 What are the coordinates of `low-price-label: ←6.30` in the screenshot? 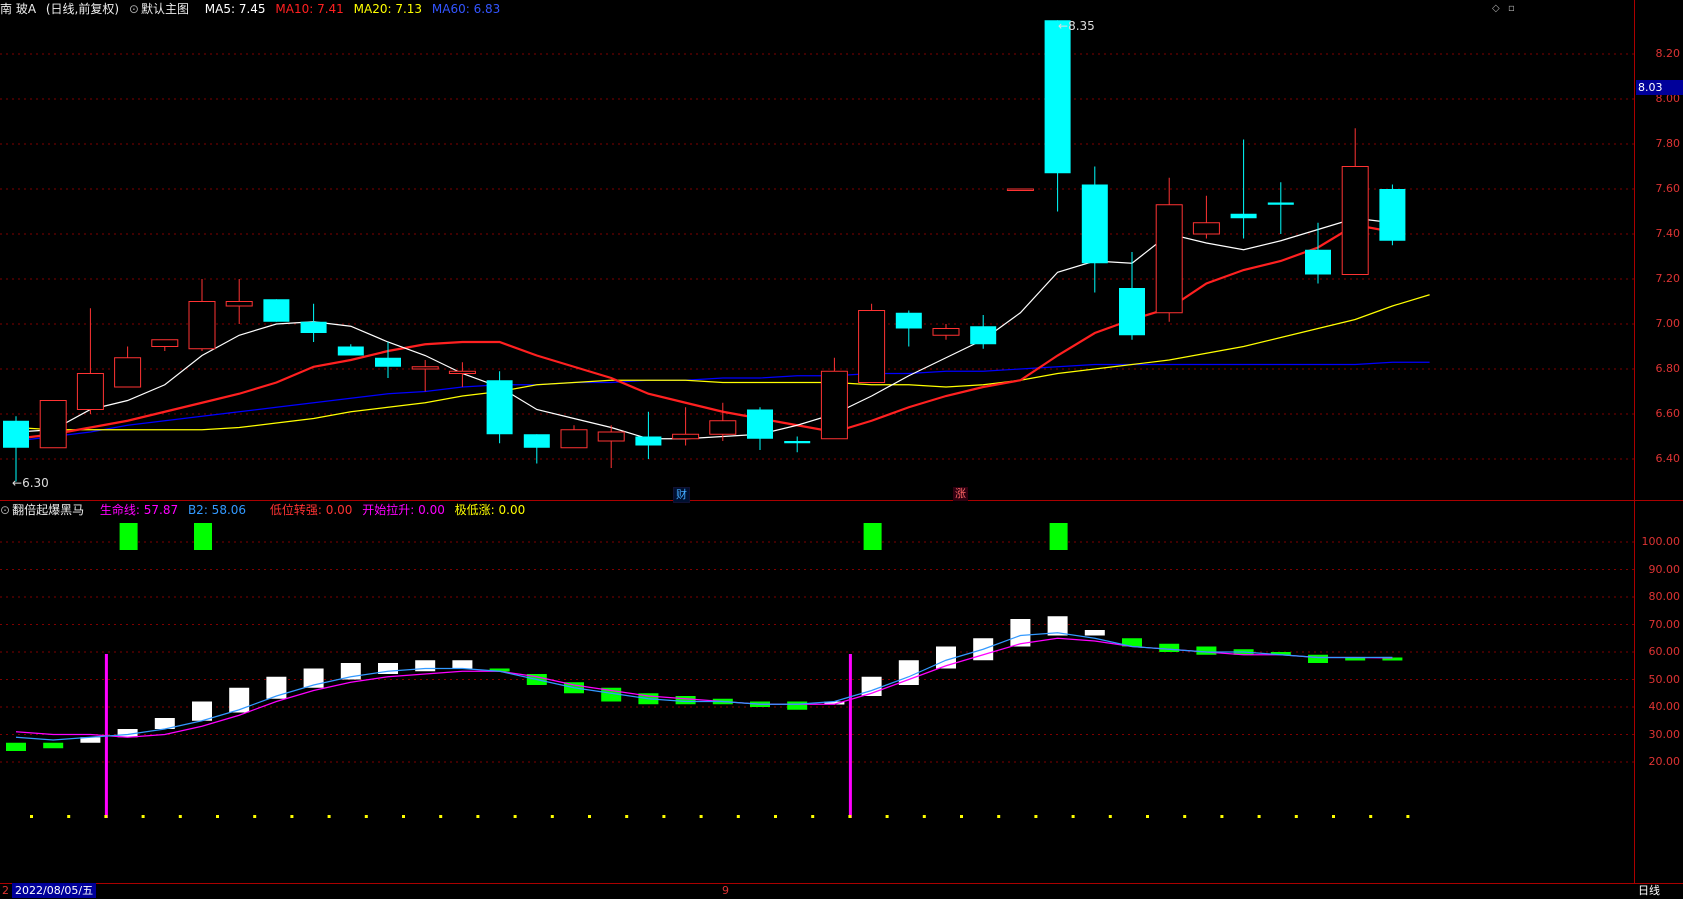 It's located at (30, 483).